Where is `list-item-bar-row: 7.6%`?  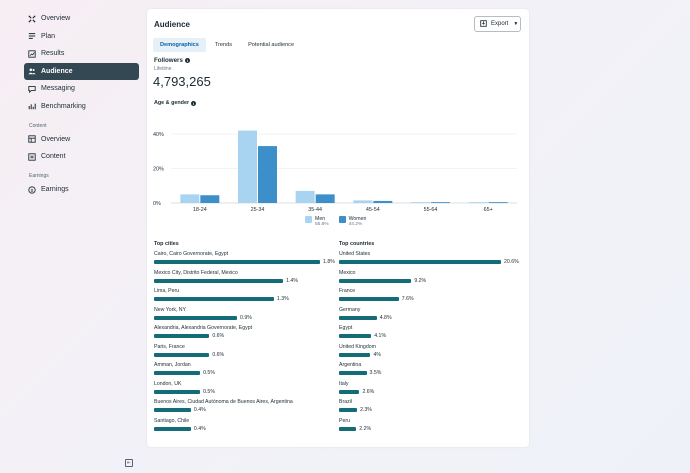 list-item-bar-row: 7.6% is located at coordinates (431, 299).